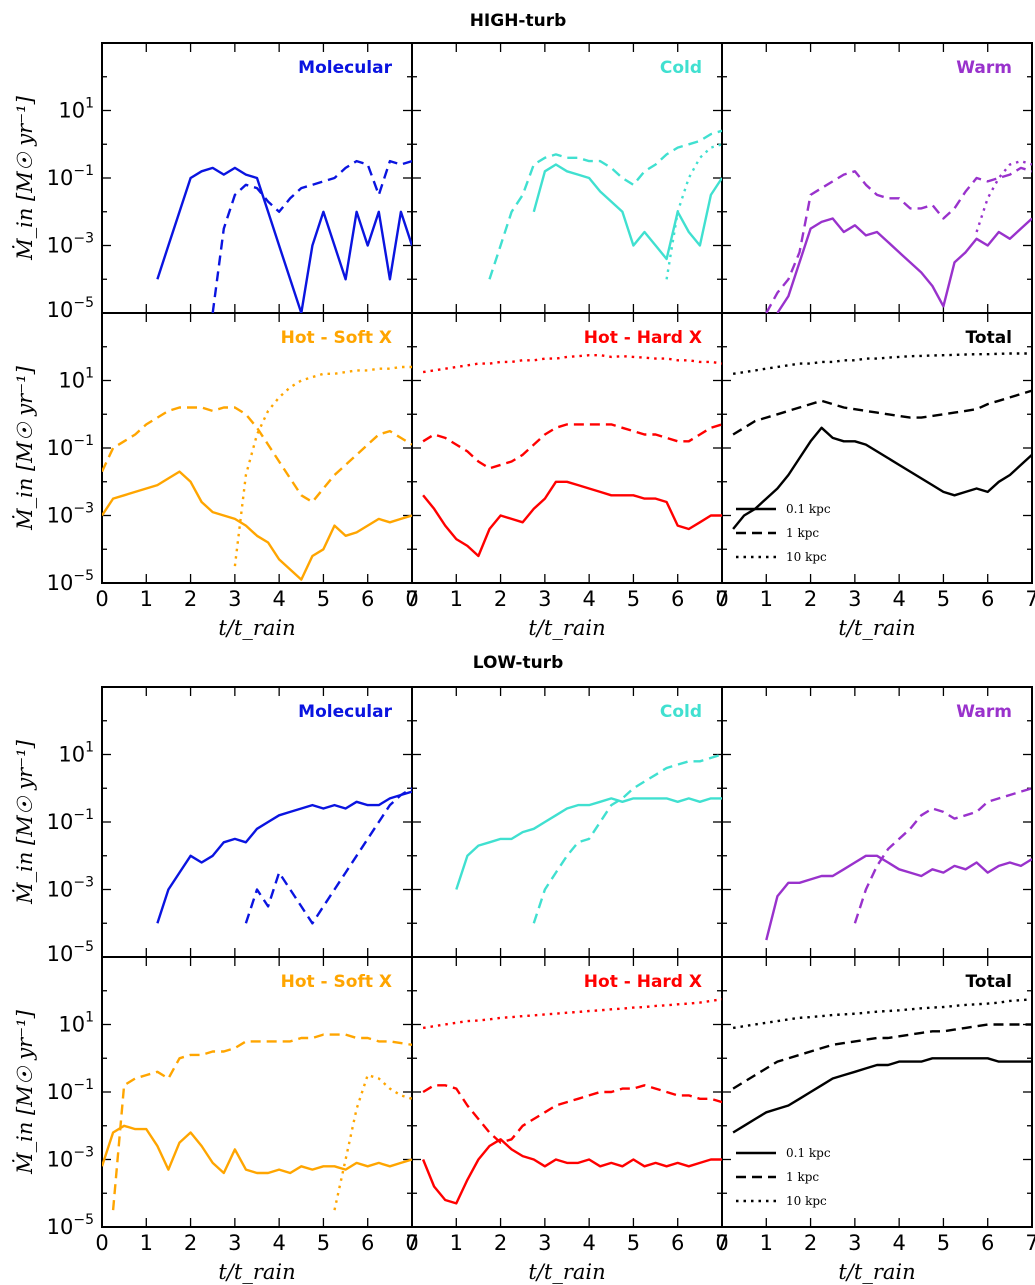  Describe the element at coordinates (643, 338) in the screenshot. I see `panel-title: Hot - Hard X` at that location.